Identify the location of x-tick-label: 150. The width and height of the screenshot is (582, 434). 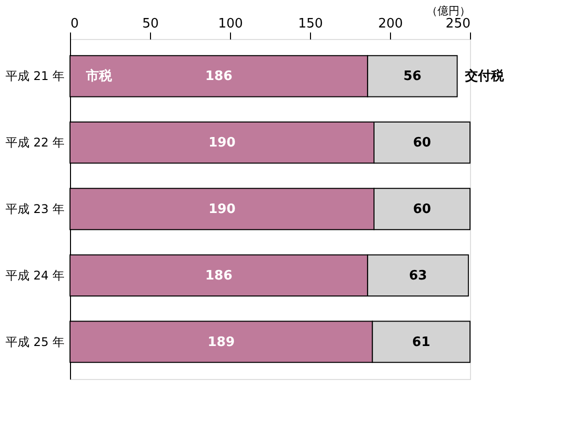
(310, 24).